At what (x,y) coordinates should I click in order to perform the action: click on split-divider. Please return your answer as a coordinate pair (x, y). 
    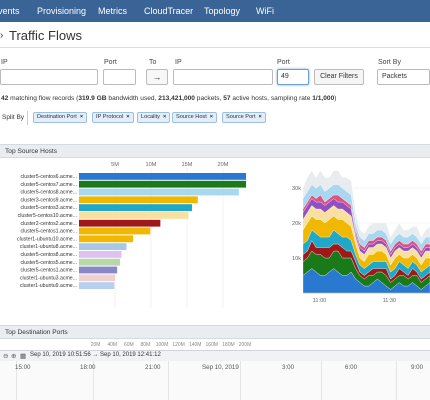
    Looking at the image, I should click on (27, 118).